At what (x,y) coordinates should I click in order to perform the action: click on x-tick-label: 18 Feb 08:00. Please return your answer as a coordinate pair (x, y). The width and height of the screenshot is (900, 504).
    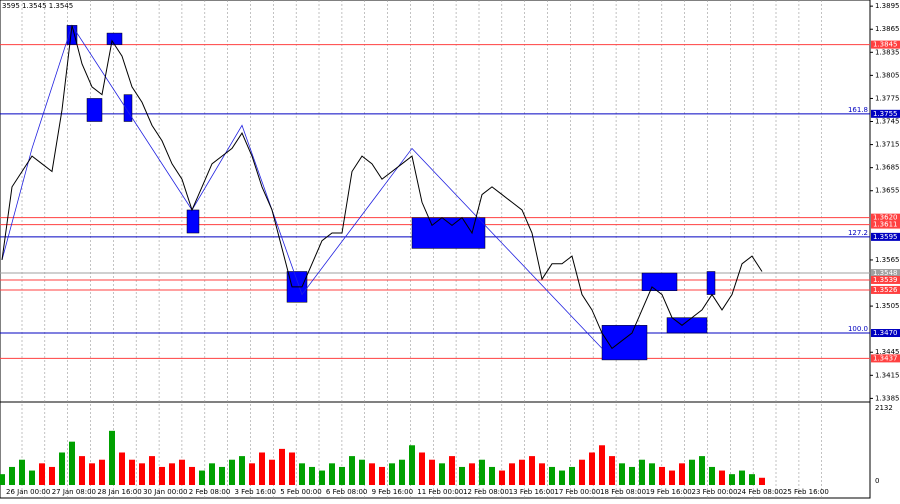
    Looking at the image, I should click on (623, 492).